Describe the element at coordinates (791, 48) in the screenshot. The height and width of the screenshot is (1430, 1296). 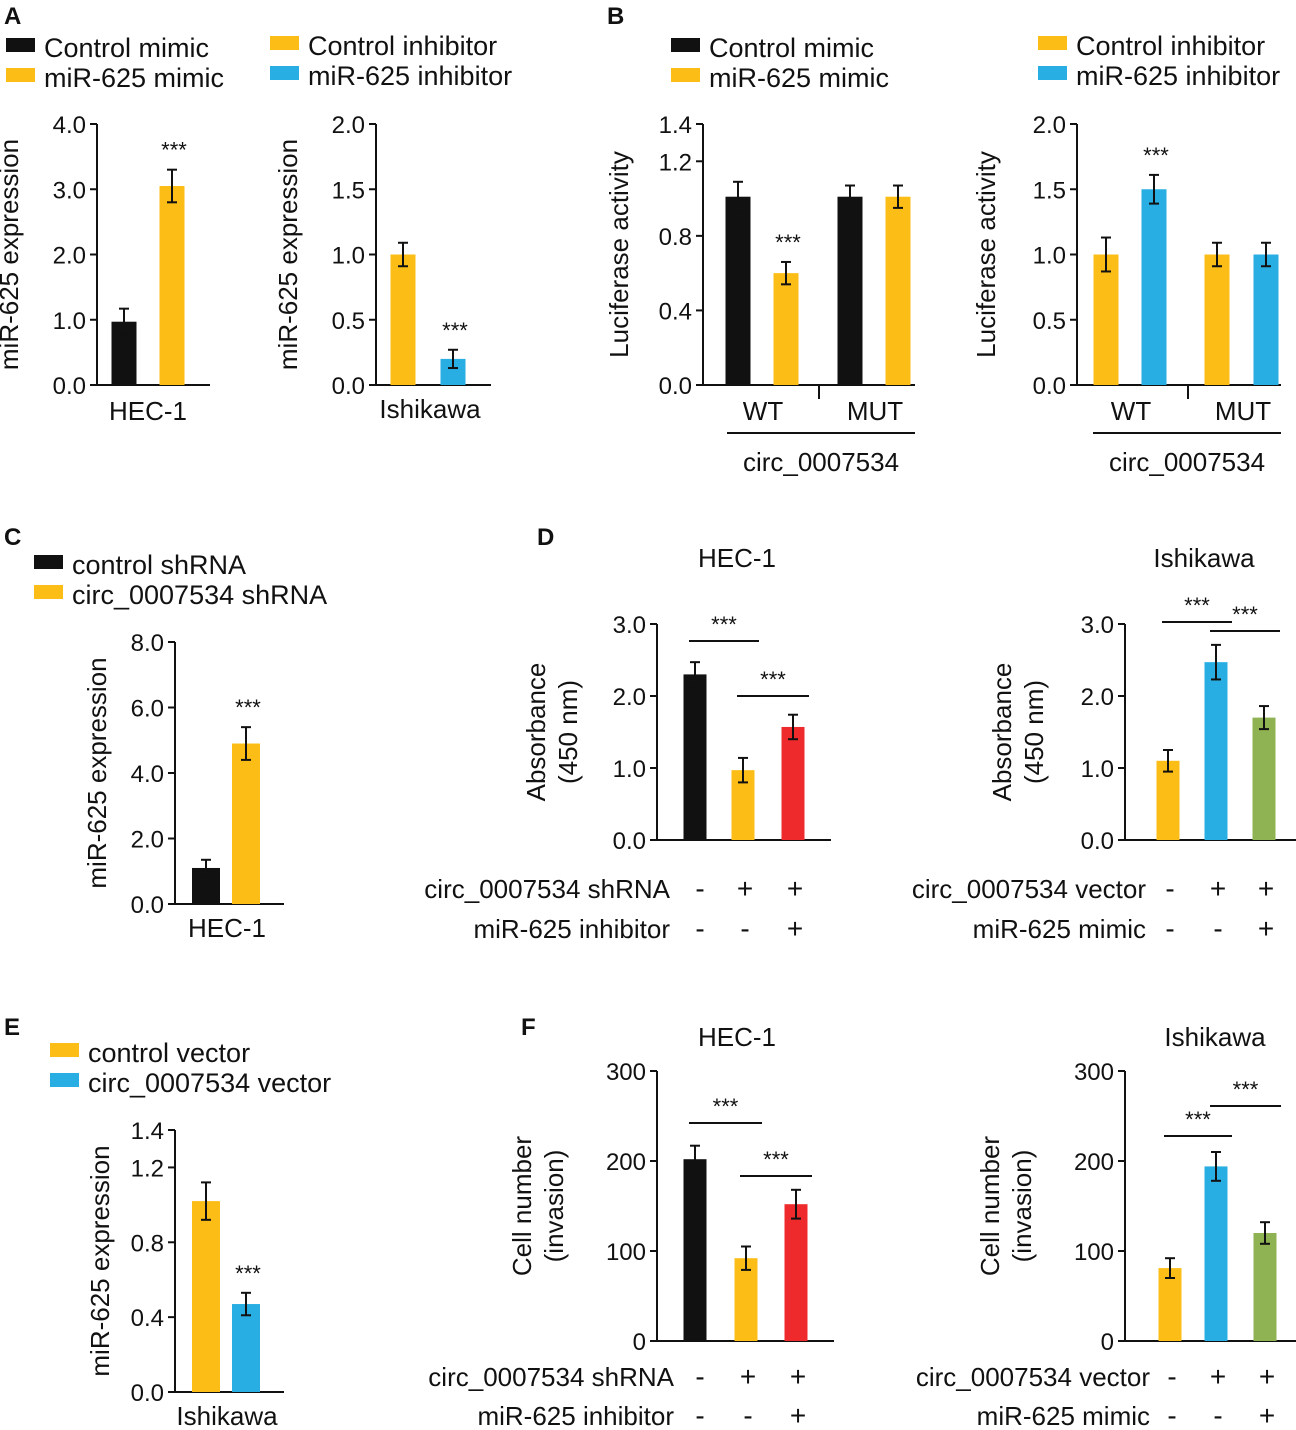
I see `legend-entry-B_left: Control mimic` at that location.